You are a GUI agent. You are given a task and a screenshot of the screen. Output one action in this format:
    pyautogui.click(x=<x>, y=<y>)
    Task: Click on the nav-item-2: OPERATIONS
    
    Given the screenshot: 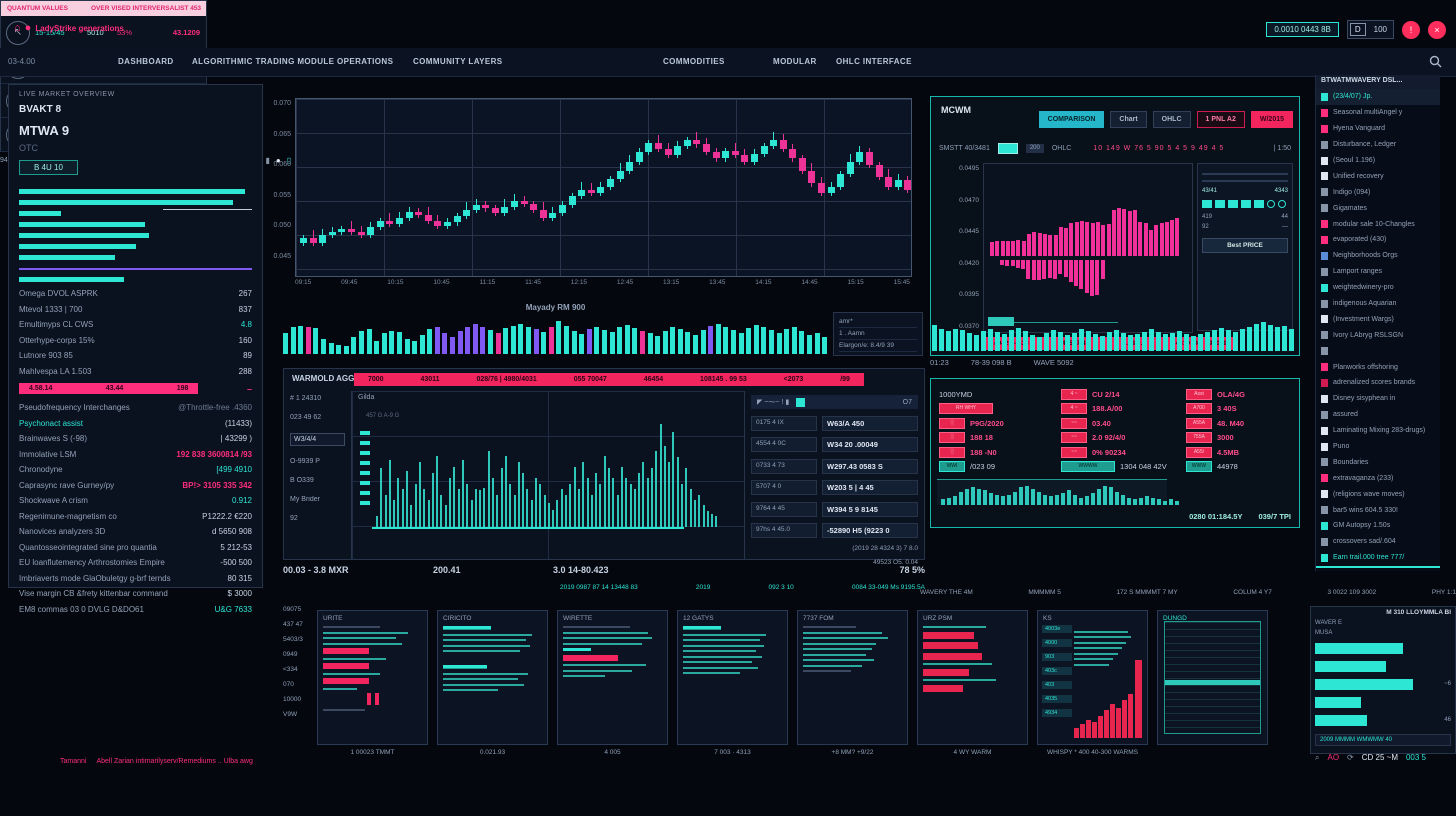 What is the action you would take?
    pyautogui.click(x=365, y=61)
    